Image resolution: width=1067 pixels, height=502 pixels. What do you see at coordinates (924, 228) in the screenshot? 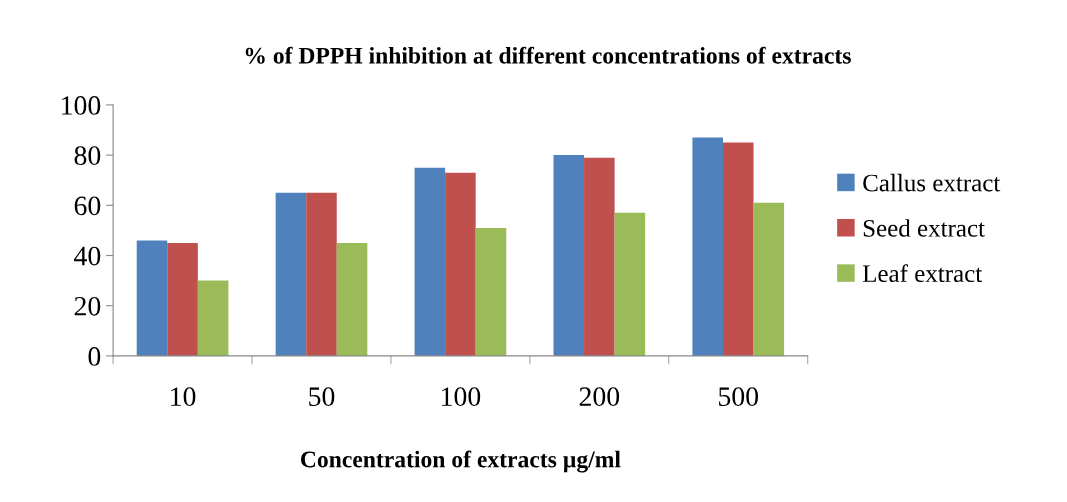
I see `legend-label: Seed extract` at bounding box center [924, 228].